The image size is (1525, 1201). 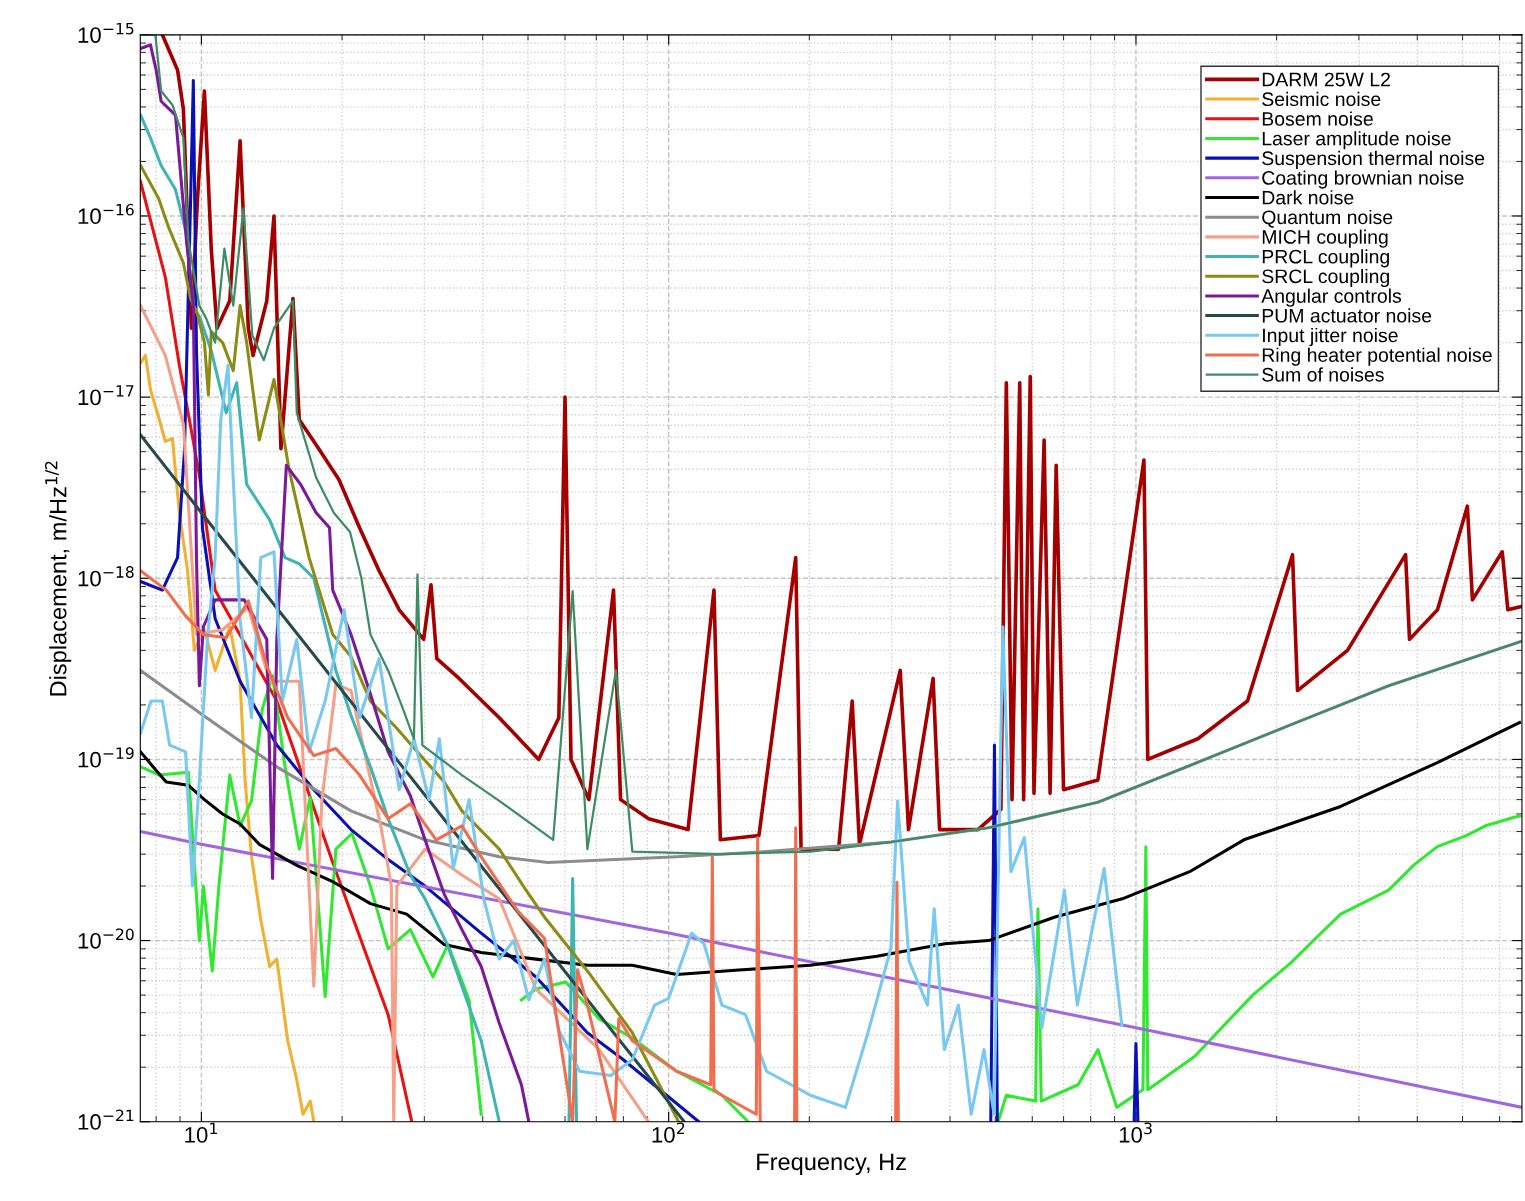 What do you see at coordinates (1325, 258) in the screenshot?
I see `legend-label: PRCL coupling` at bounding box center [1325, 258].